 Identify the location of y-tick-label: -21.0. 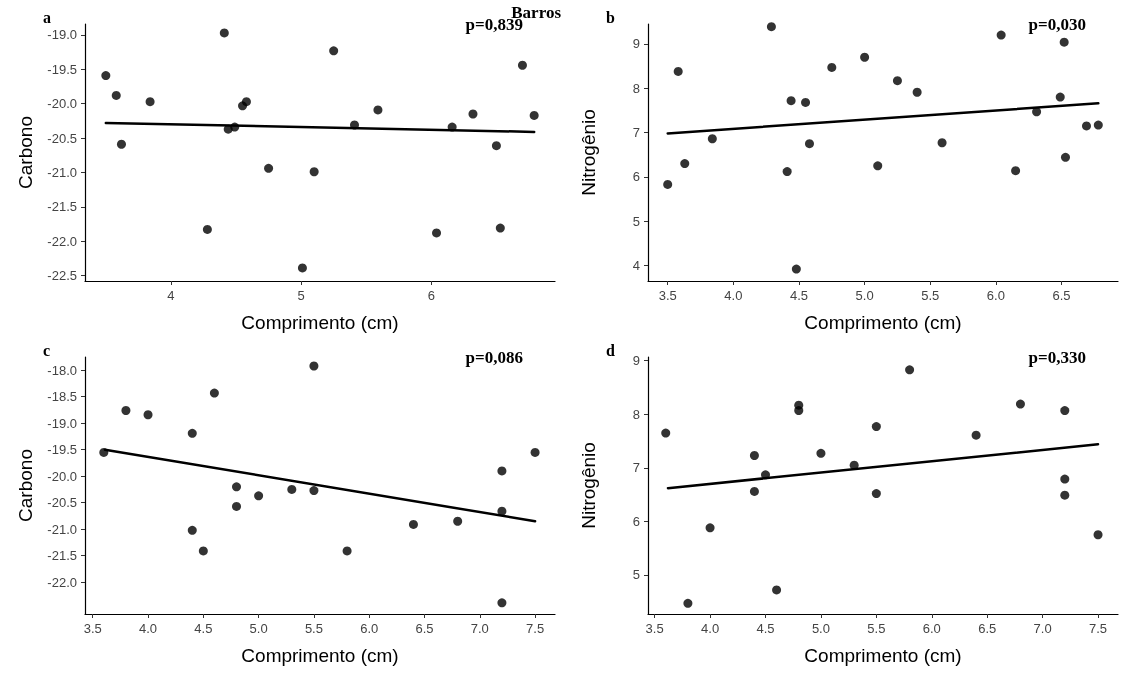
(62, 172).